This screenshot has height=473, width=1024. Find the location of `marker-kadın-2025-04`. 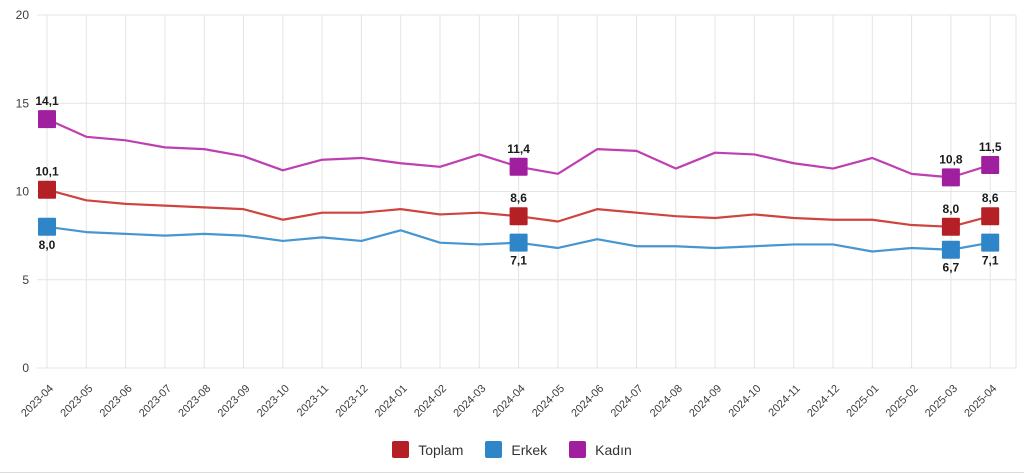

marker-kadın-2025-04 is located at coordinates (990, 165).